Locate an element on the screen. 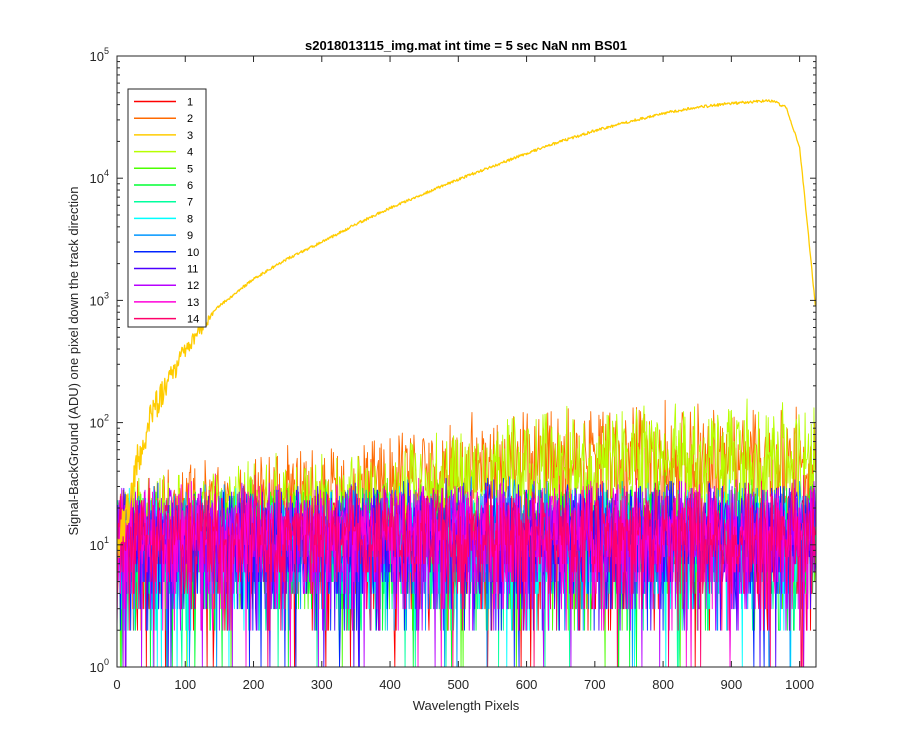  legend-label: 9 is located at coordinates (190, 236).